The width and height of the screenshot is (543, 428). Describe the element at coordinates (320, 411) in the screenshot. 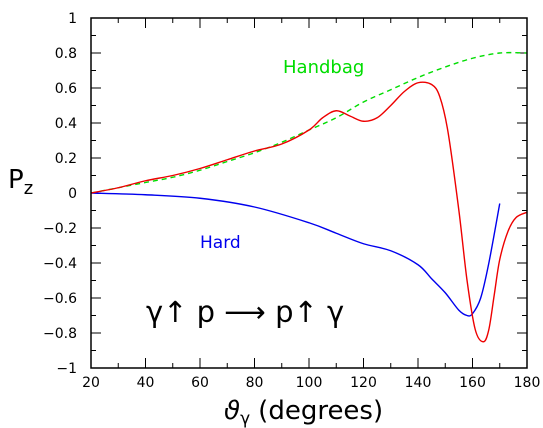

I see `x-axis-title-unit: (degrees)` at that location.